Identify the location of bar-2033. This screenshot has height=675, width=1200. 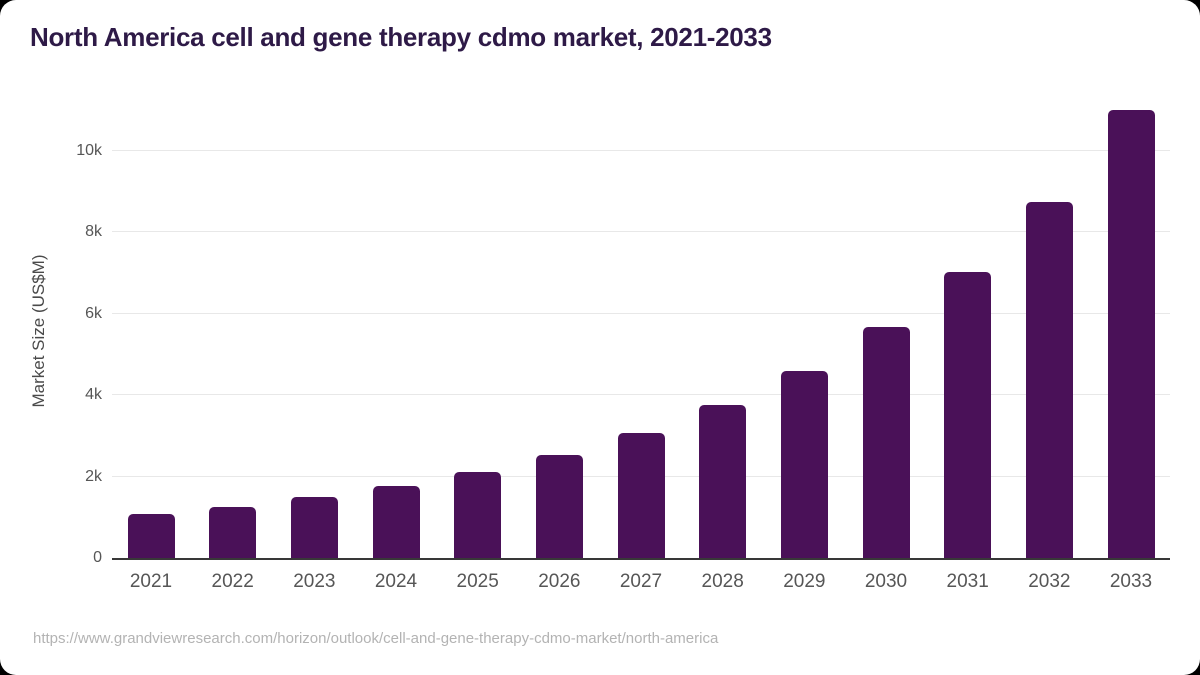
(1131, 334).